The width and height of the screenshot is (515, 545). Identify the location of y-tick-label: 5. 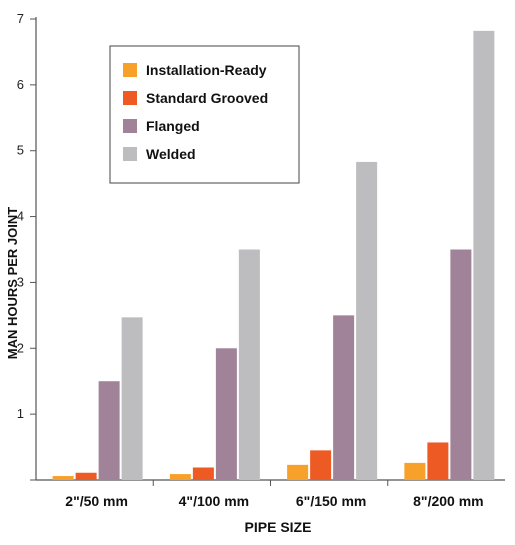
(20, 150).